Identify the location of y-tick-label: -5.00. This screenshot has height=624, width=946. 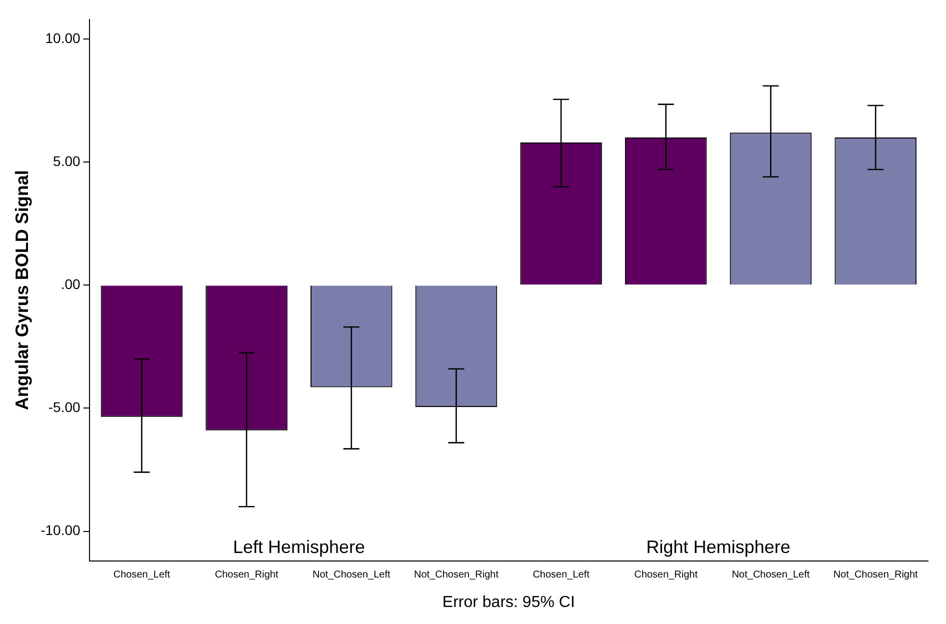
(64, 407).